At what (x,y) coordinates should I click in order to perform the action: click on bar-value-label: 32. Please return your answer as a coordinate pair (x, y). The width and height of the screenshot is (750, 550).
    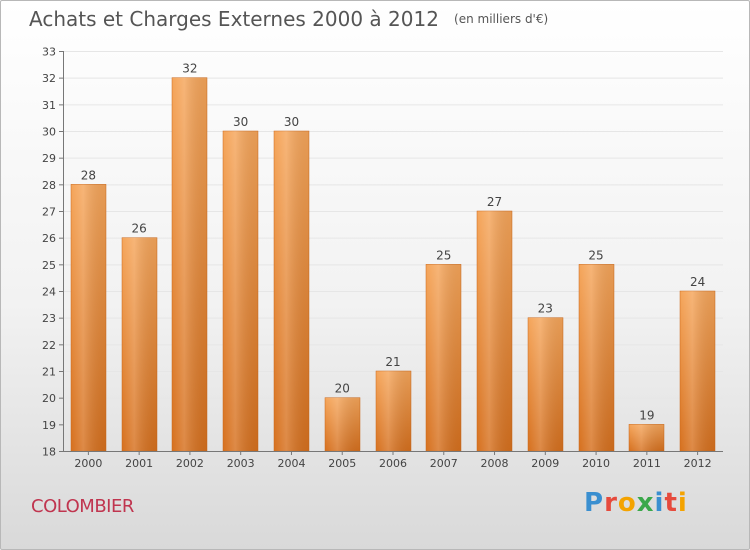
    Looking at the image, I should click on (189, 69).